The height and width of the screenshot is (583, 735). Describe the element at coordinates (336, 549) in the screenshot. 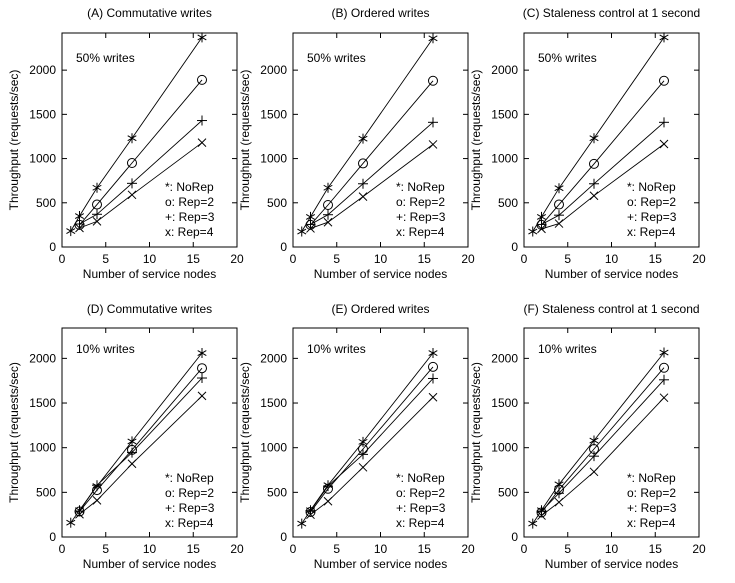

I see `x-tick-label: 5` at that location.